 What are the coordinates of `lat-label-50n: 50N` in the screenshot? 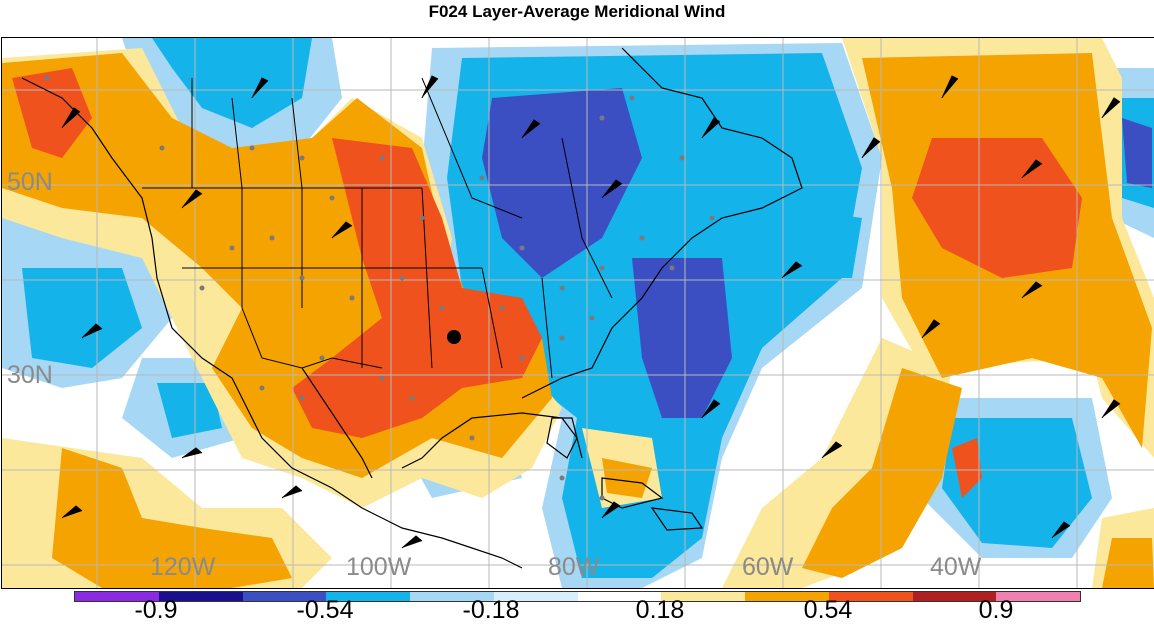 It's located at (30, 182).